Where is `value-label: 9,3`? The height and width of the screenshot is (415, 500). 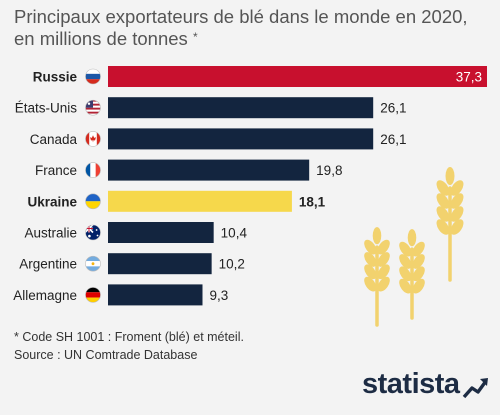
value-label: 9,3 is located at coordinates (218, 295).